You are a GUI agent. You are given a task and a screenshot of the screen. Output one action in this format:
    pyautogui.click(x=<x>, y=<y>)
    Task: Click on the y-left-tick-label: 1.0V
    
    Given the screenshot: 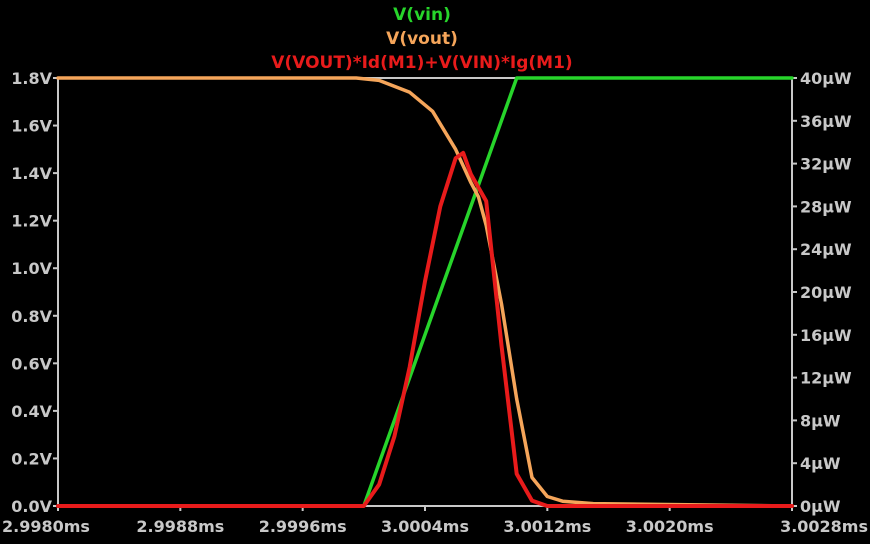 What is the action you would take?
    pyautogui.click(x=31, y=268)
    